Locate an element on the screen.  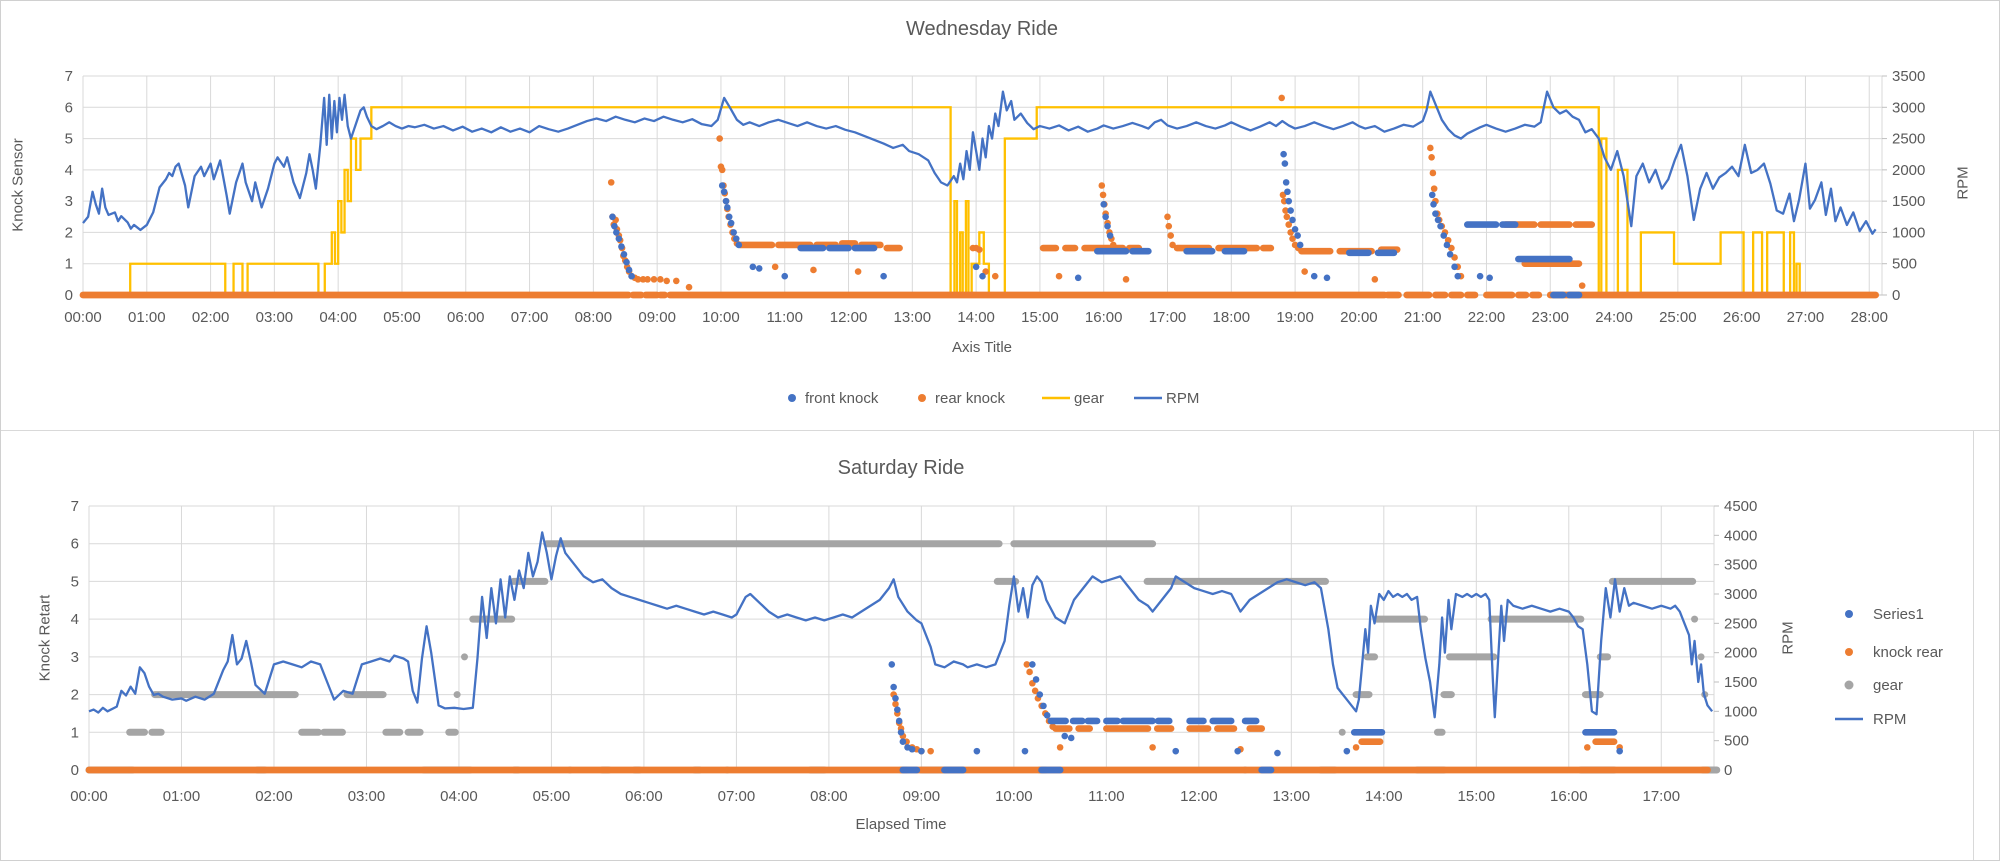
saturday-chart-right-border is located at coordinates (1973, 645).